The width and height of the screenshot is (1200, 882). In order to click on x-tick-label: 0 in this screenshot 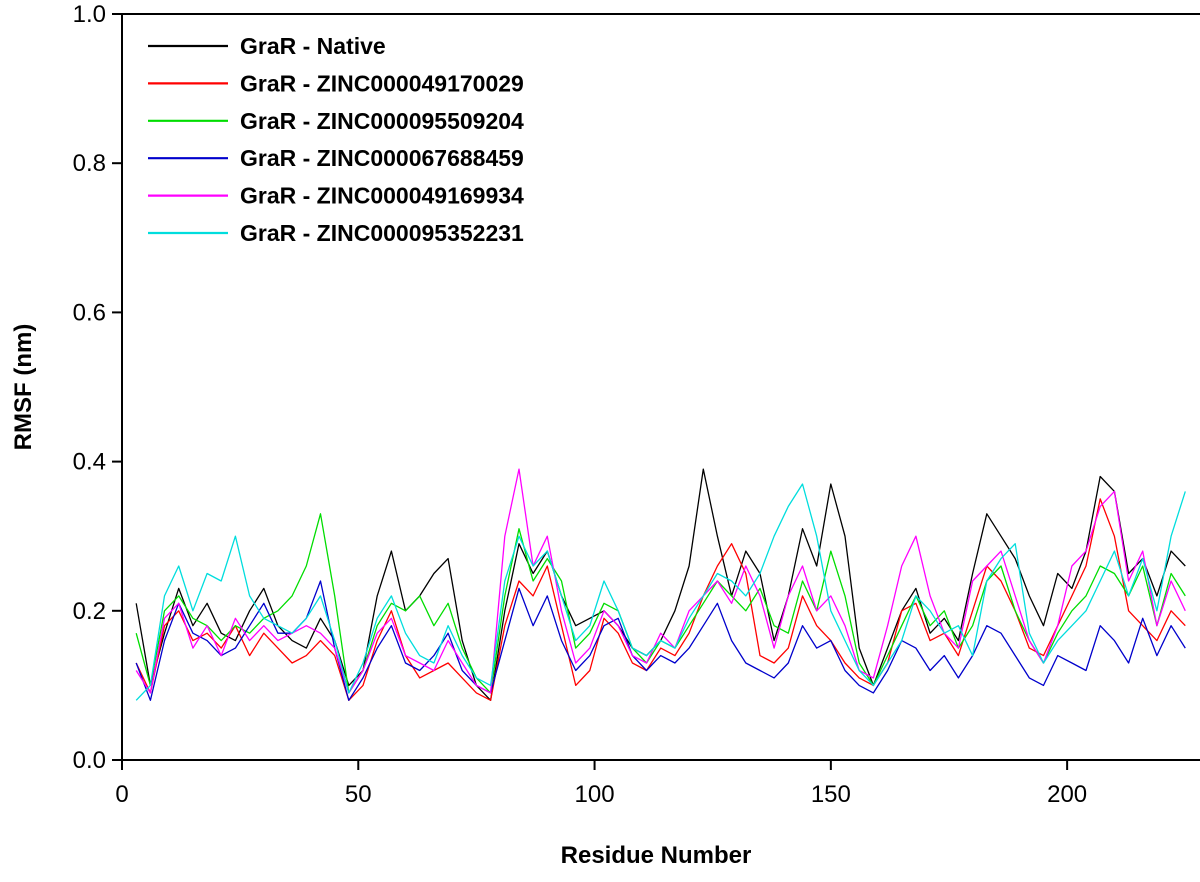, I will do `click(121, 794)`.